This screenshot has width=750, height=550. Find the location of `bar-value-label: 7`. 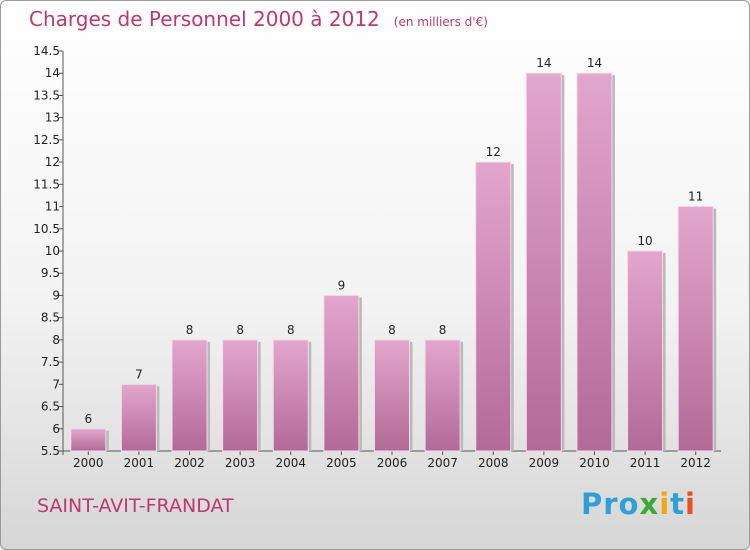

bar-value-label: 7 is located at coordinates (139, 374).